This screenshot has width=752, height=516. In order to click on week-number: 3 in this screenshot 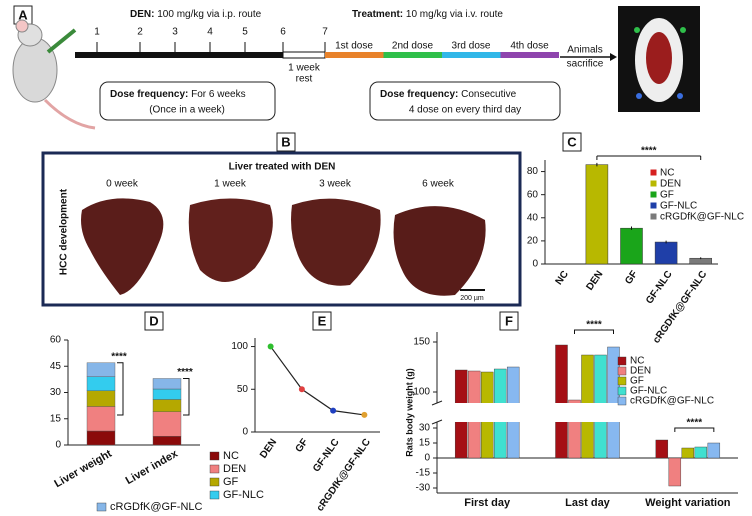, I will do `click(175, 32)`.